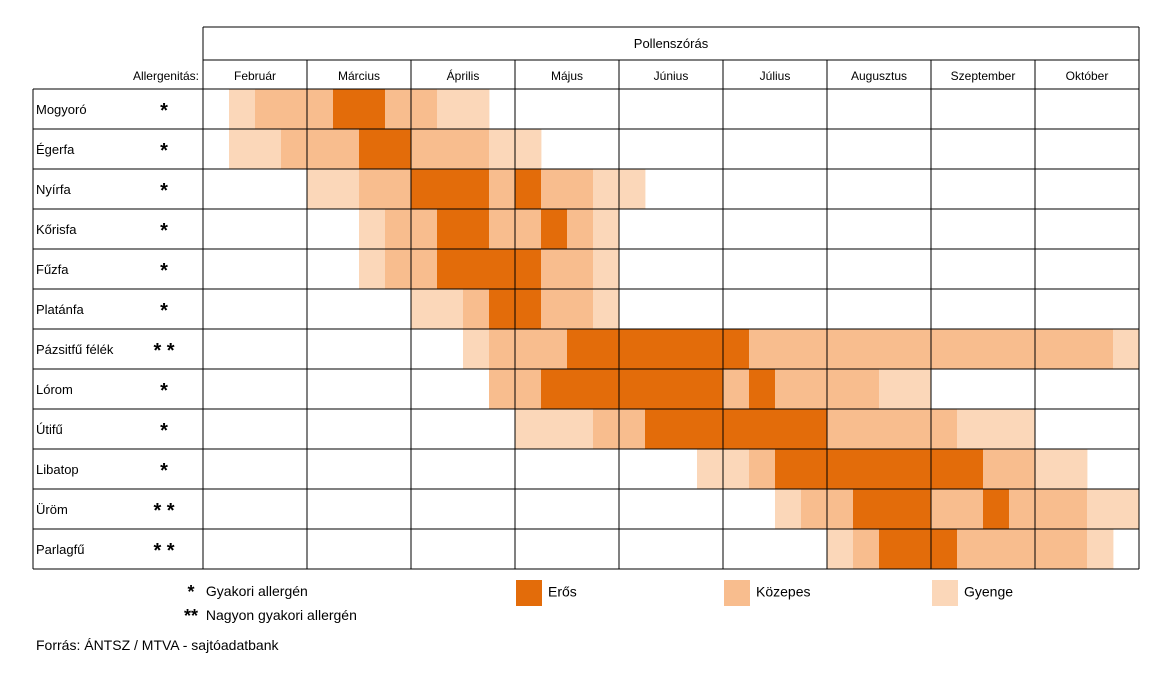  Describe the element at coordinates (359, 76) in the screenshot. I see `month-label: Március` at that location.